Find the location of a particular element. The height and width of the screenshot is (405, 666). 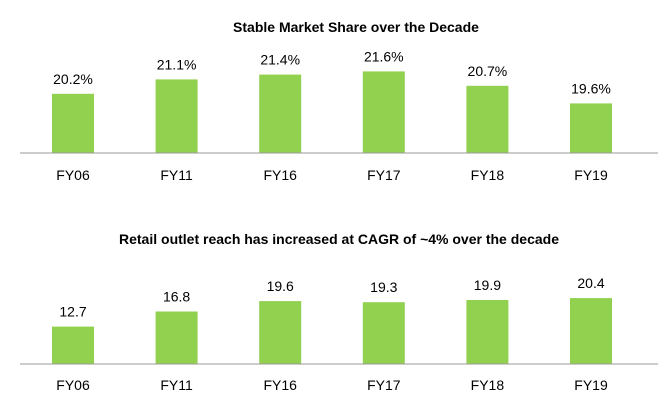

retail-outlet-data-label-fy19: 20.4 is located at coordinates (590, 283).